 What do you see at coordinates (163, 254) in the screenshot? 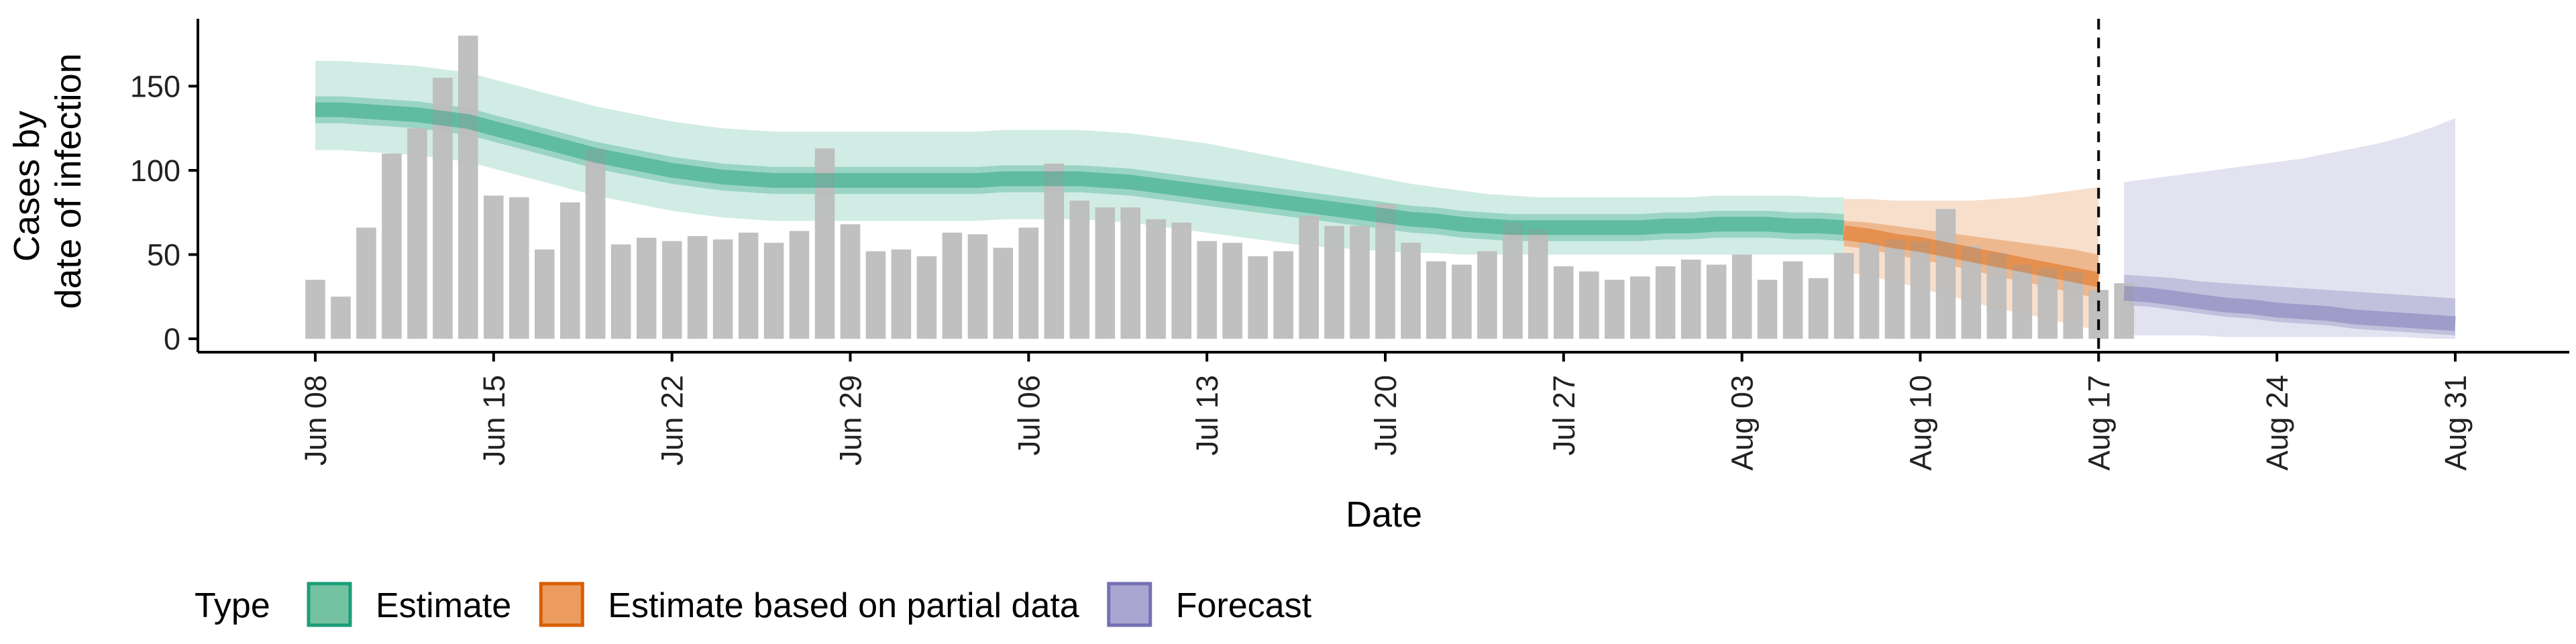
I see `y-tick-label: 50` at bounding box center [163, 254].